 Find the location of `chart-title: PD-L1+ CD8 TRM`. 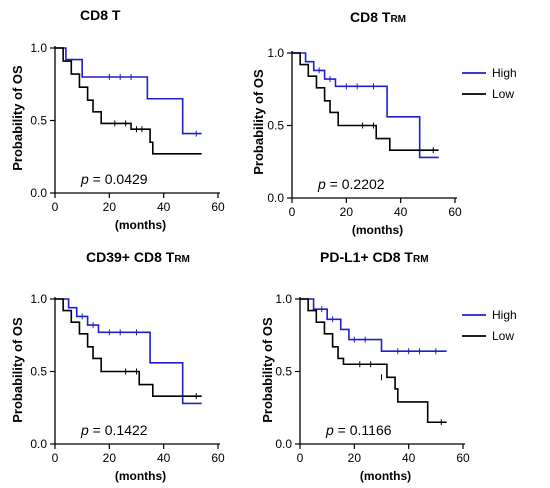

chart-title: PD-L1+ CD8 TRM is located at coordinates (374, 257).